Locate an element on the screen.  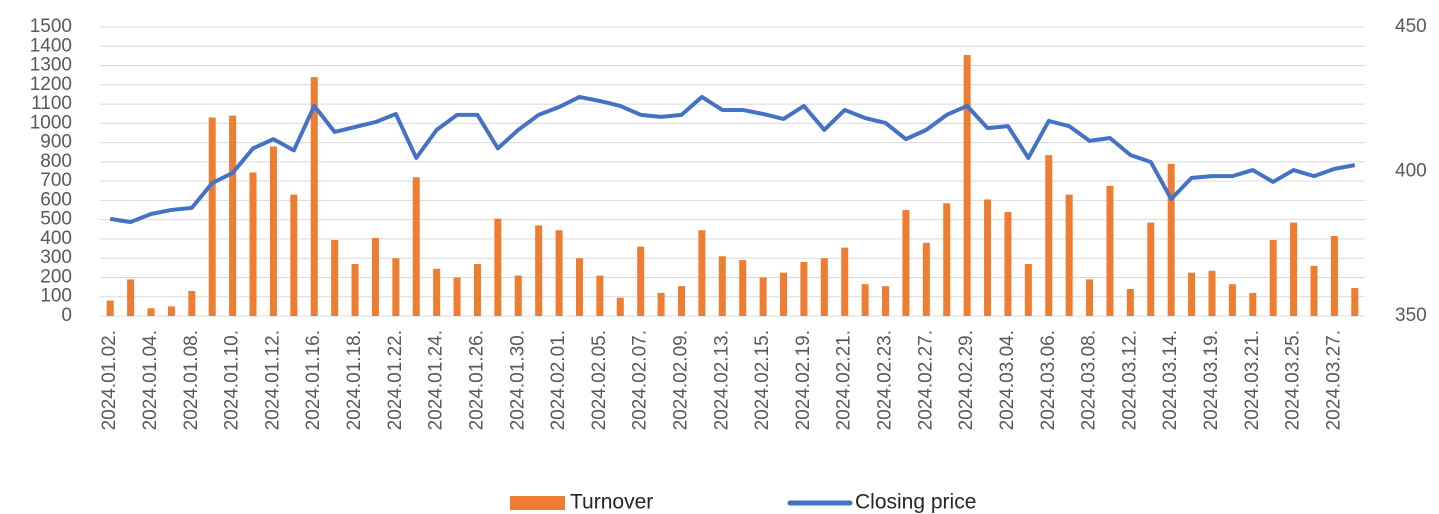
y2-tick-label: 400 is located at coordinates (1411, 171).